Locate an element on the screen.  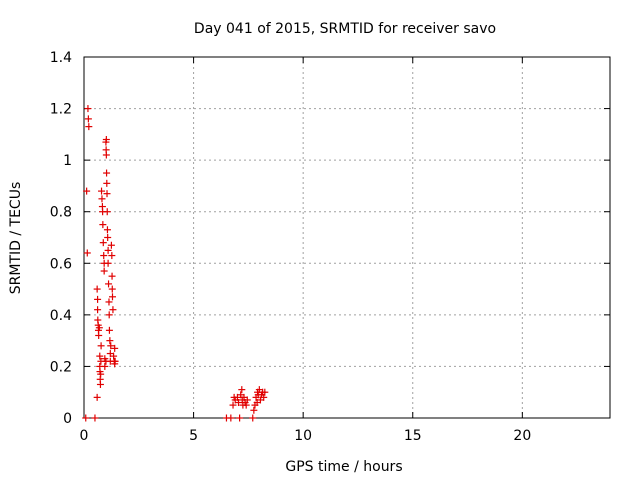
x-tick-labels: 0 5 10 15 20 is located at coordinates (306, 436).